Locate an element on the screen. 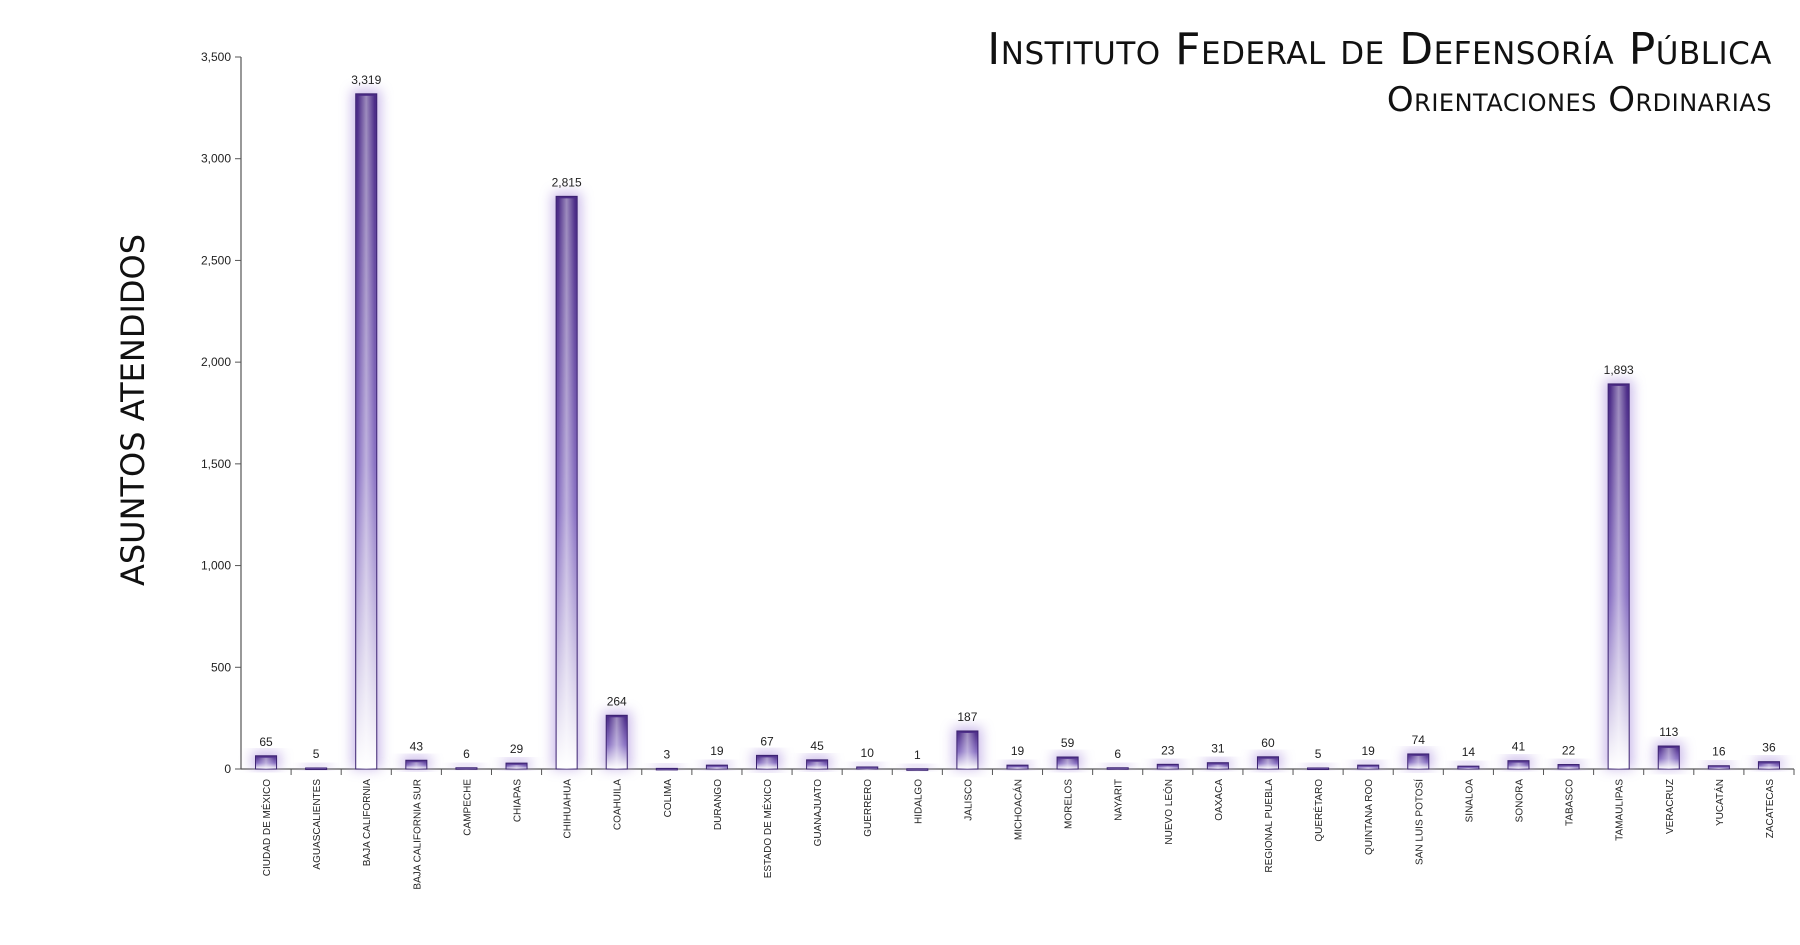 The width and height of the screenshot is (1800, 945). data-label: 29 is located at coordinates (517, 749).